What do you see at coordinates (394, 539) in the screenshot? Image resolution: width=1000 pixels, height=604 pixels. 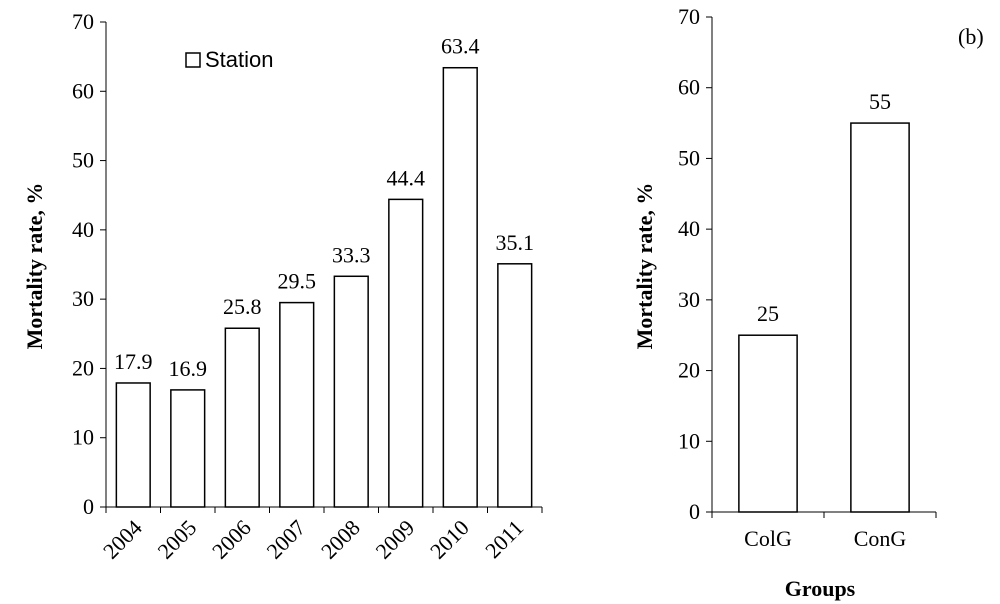 I see `x-tick-label: 2009` at bounding box center [394, 539].